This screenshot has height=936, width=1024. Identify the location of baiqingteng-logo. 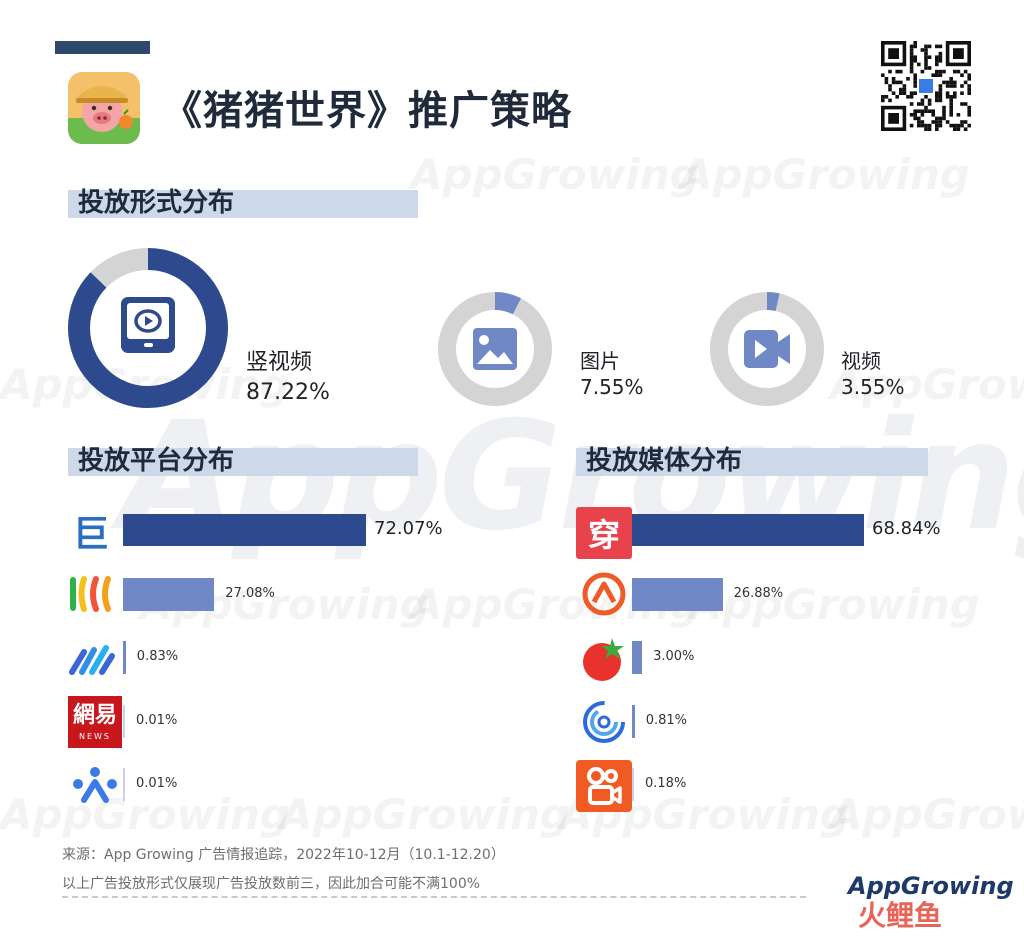
(604, 722).